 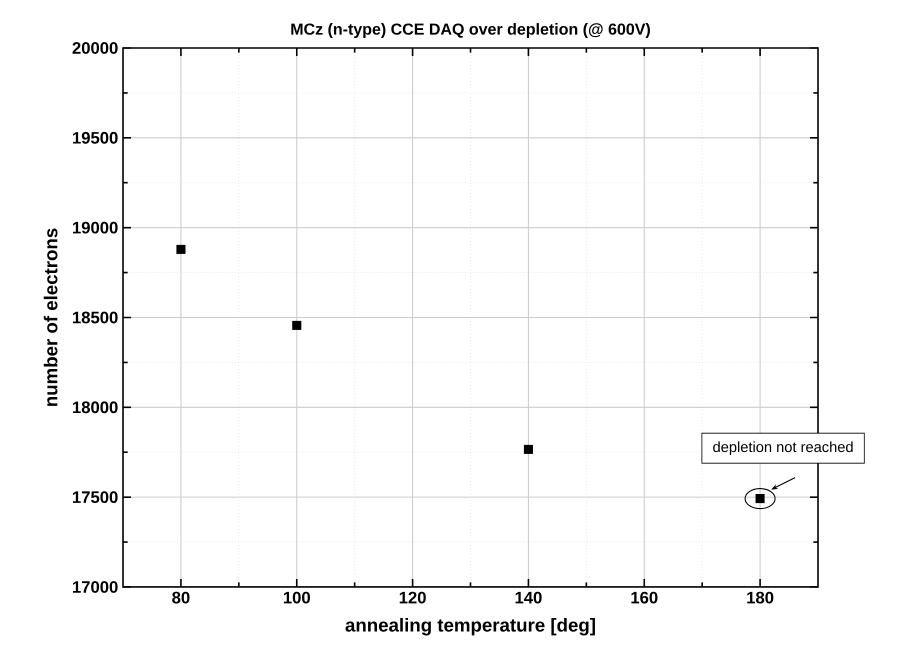 I want to click on x-tick-label: 120, so click(x=413, y=598).